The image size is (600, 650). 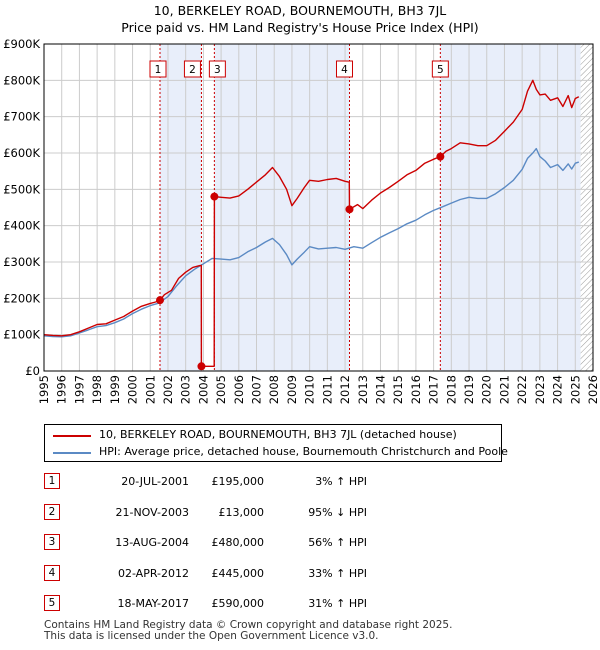 What do you see at coordinates (21, 117) in the screenshot?
I see `y-tick-label: £700K` at bounding box center [21, 117].